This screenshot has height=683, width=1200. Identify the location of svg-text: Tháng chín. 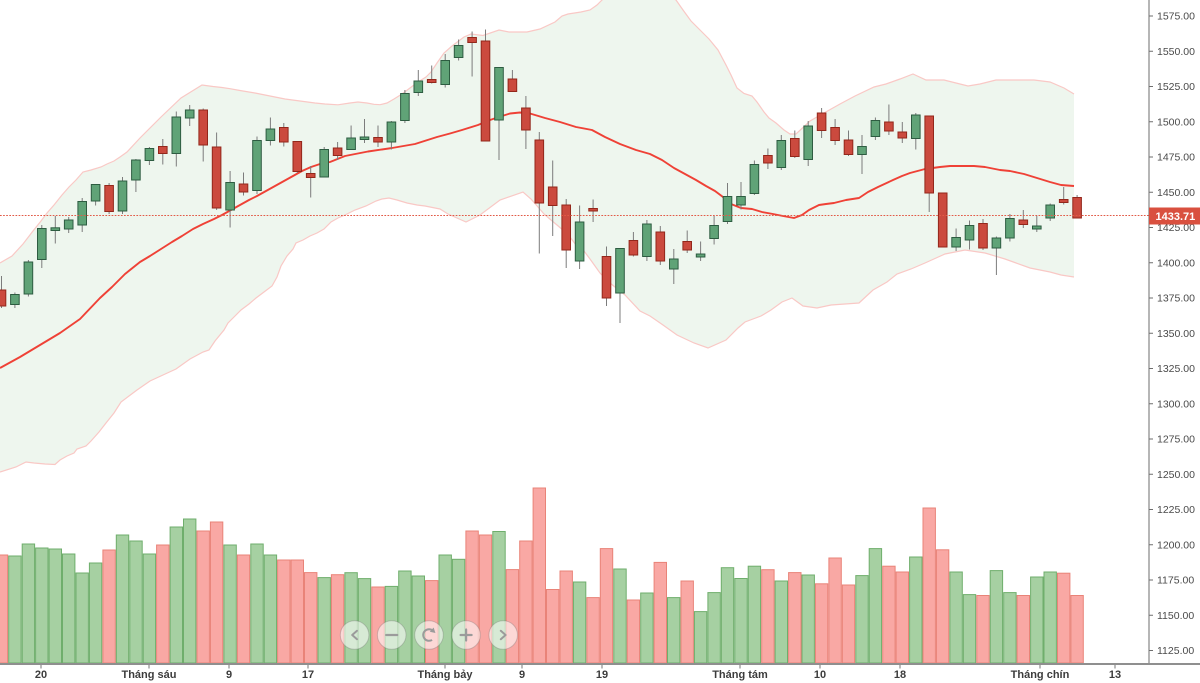
(1040, 675).